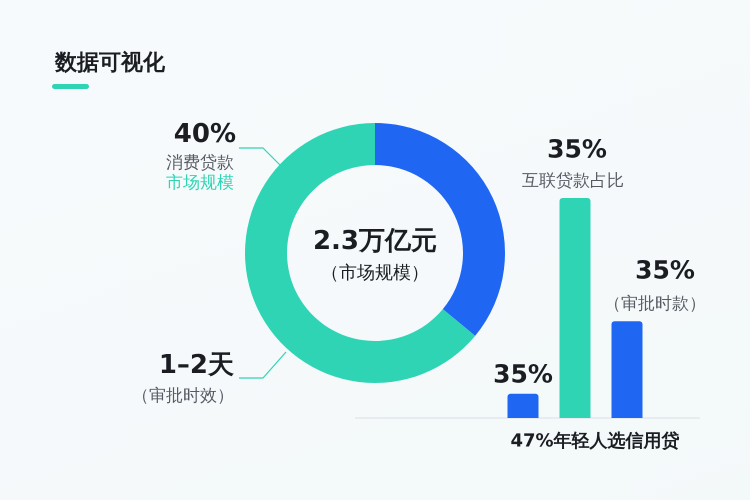 Image resolution: width=750 pixels, height=500 pixels. Describe the element at coordinates (110, 63) in the screenshot. I see `chart-title: 数据可视化` at that location.